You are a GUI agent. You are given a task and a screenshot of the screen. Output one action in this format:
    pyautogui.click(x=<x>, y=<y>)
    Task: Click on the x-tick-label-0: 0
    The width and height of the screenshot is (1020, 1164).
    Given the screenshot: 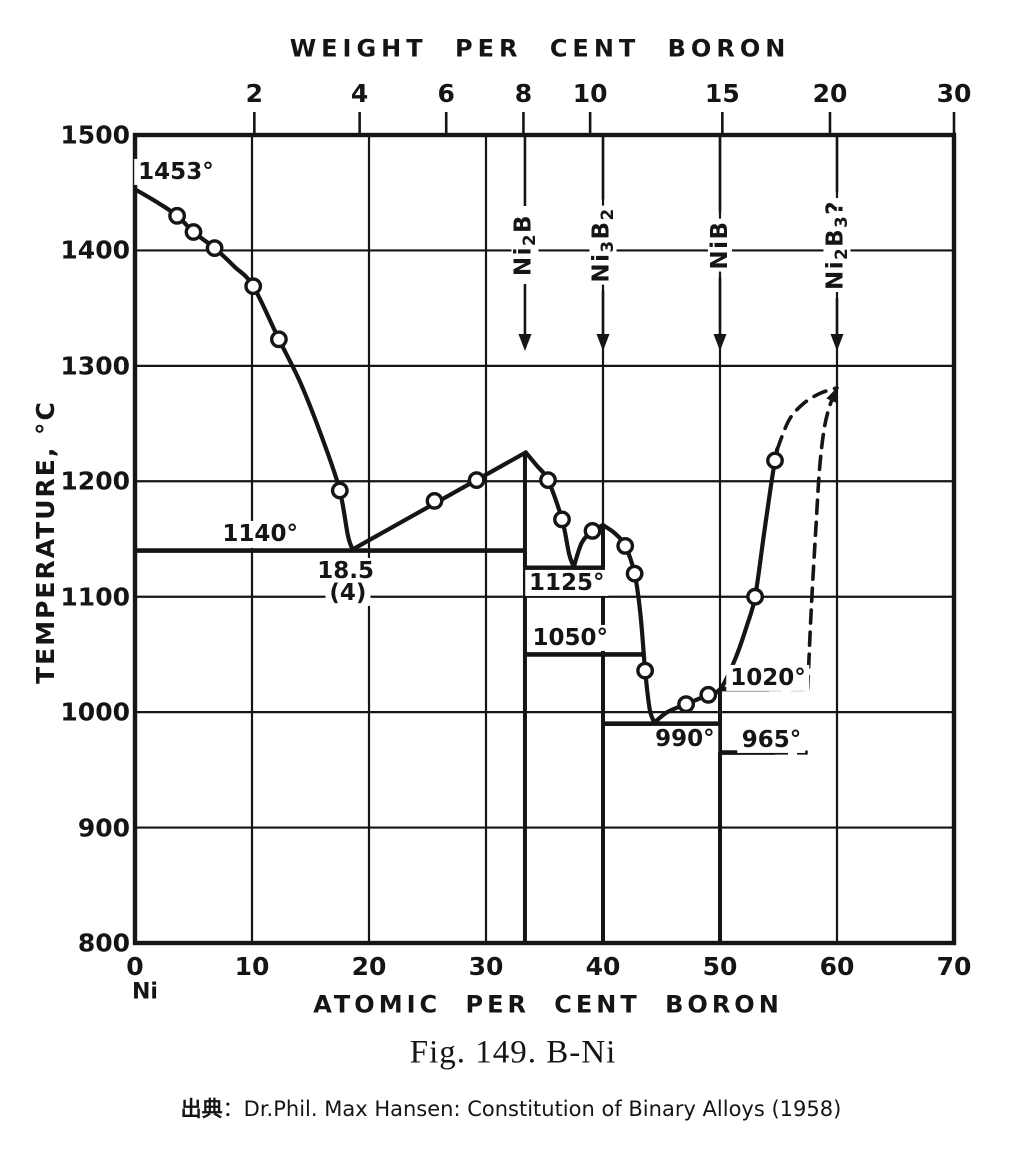 What is the action you would take?
    pyautogui.click(x=135, y=966)
    